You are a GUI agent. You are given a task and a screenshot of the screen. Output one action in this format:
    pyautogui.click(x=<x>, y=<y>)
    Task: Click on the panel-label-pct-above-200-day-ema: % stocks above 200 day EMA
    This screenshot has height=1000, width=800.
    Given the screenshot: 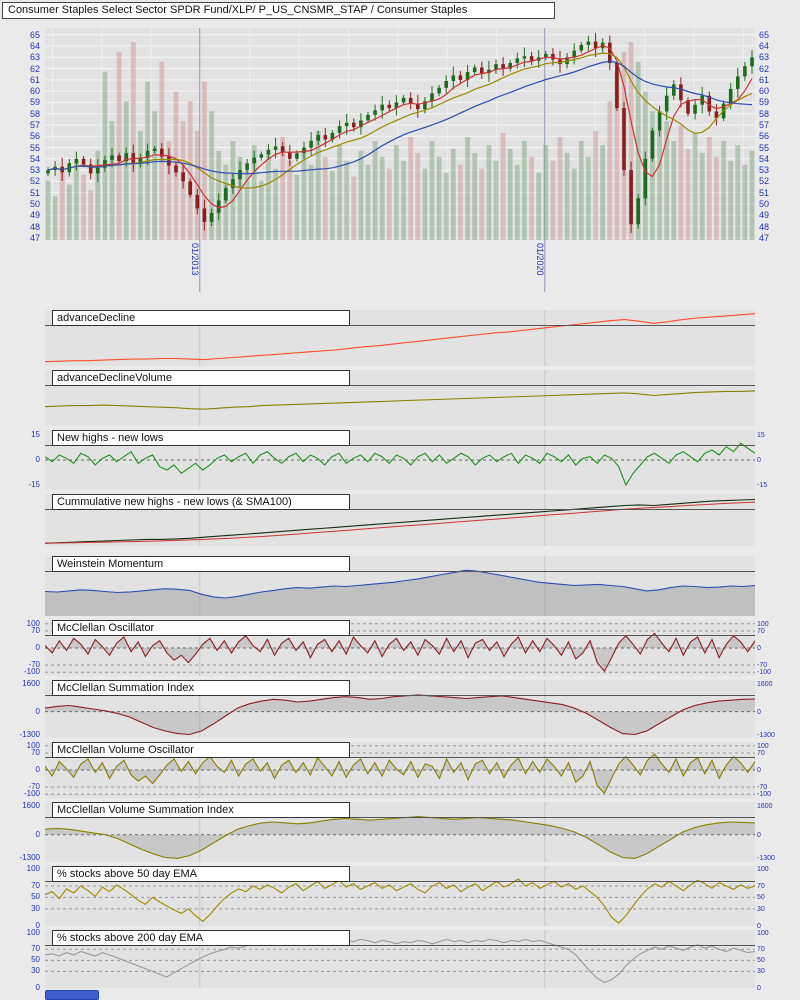 What is the action you would take?
    pyautogui.click(x=201, y=938)
    